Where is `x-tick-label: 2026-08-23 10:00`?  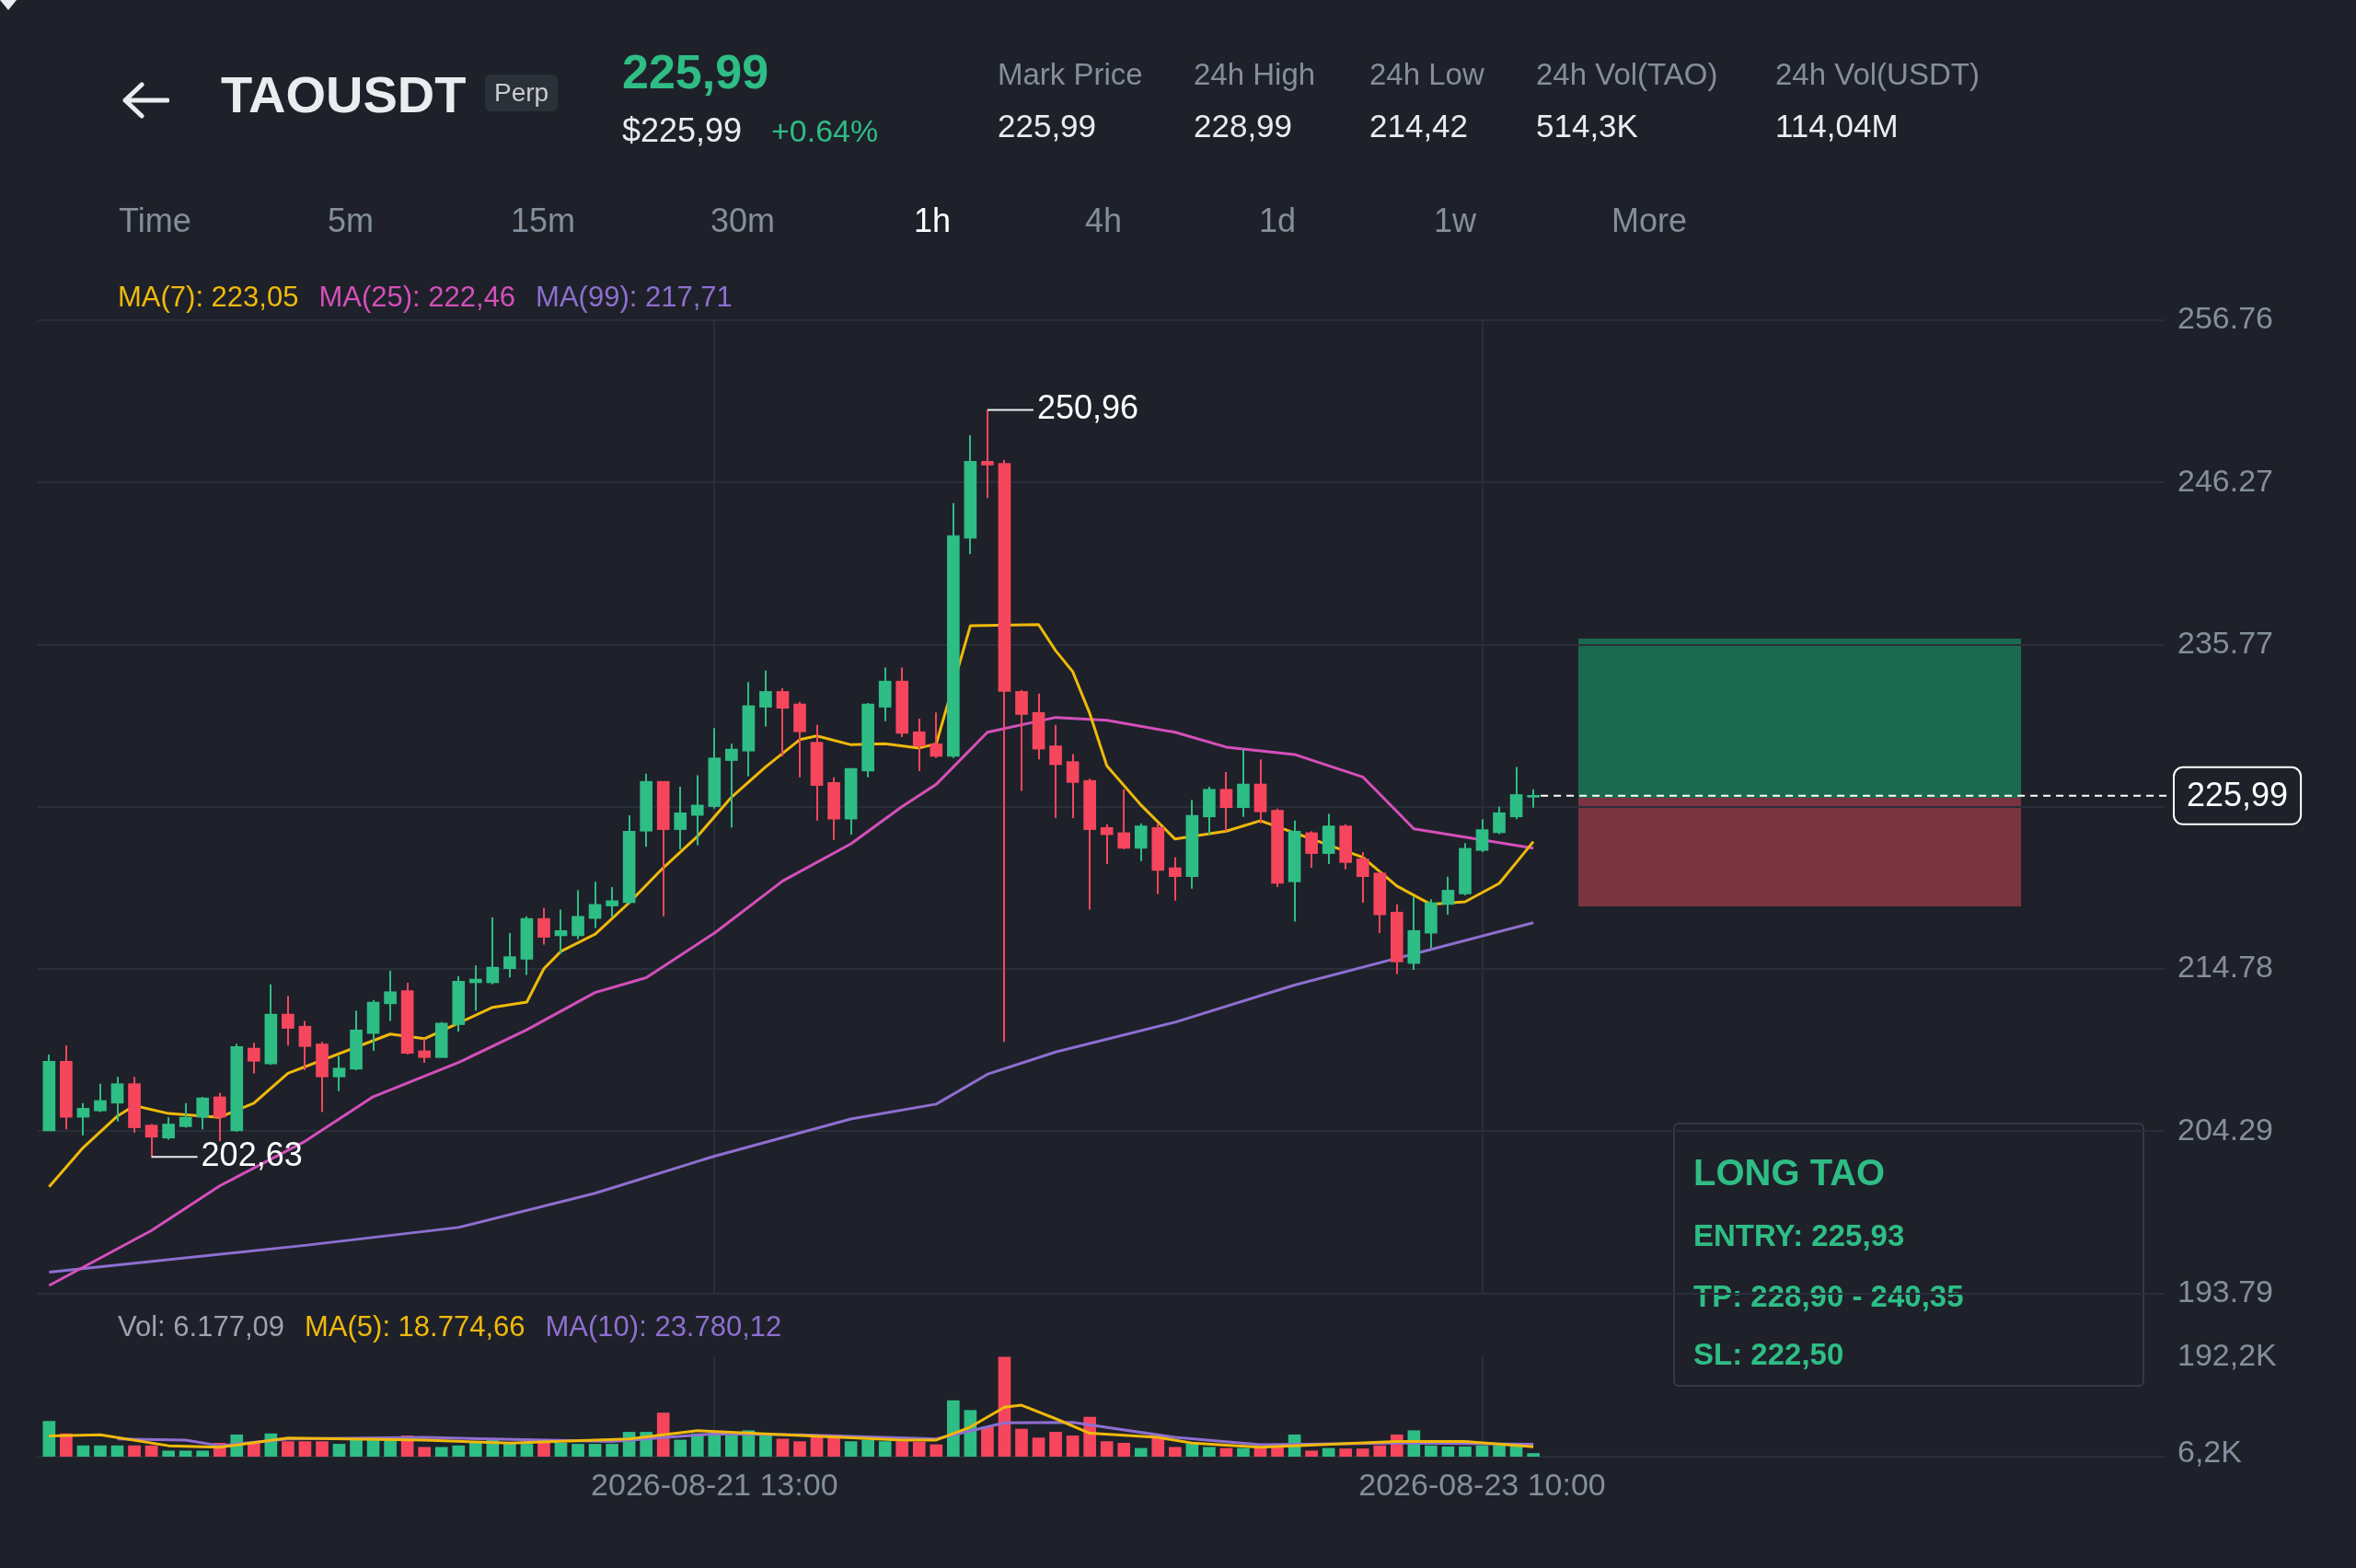
x-tick-label: 2026-08-23 10:00 is located at coordinates (1482, 1484).